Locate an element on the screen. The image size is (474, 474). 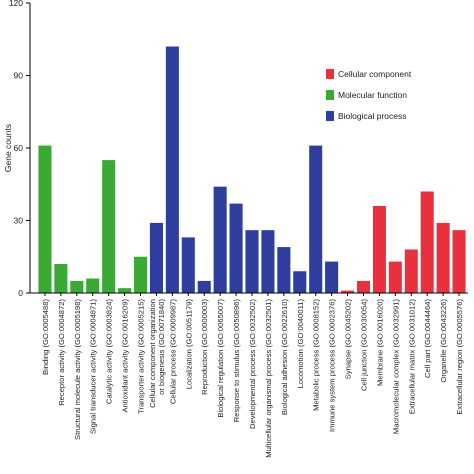
x-tick-label: Cell junction (GO:0030054) is located at coordinates (363, 345).